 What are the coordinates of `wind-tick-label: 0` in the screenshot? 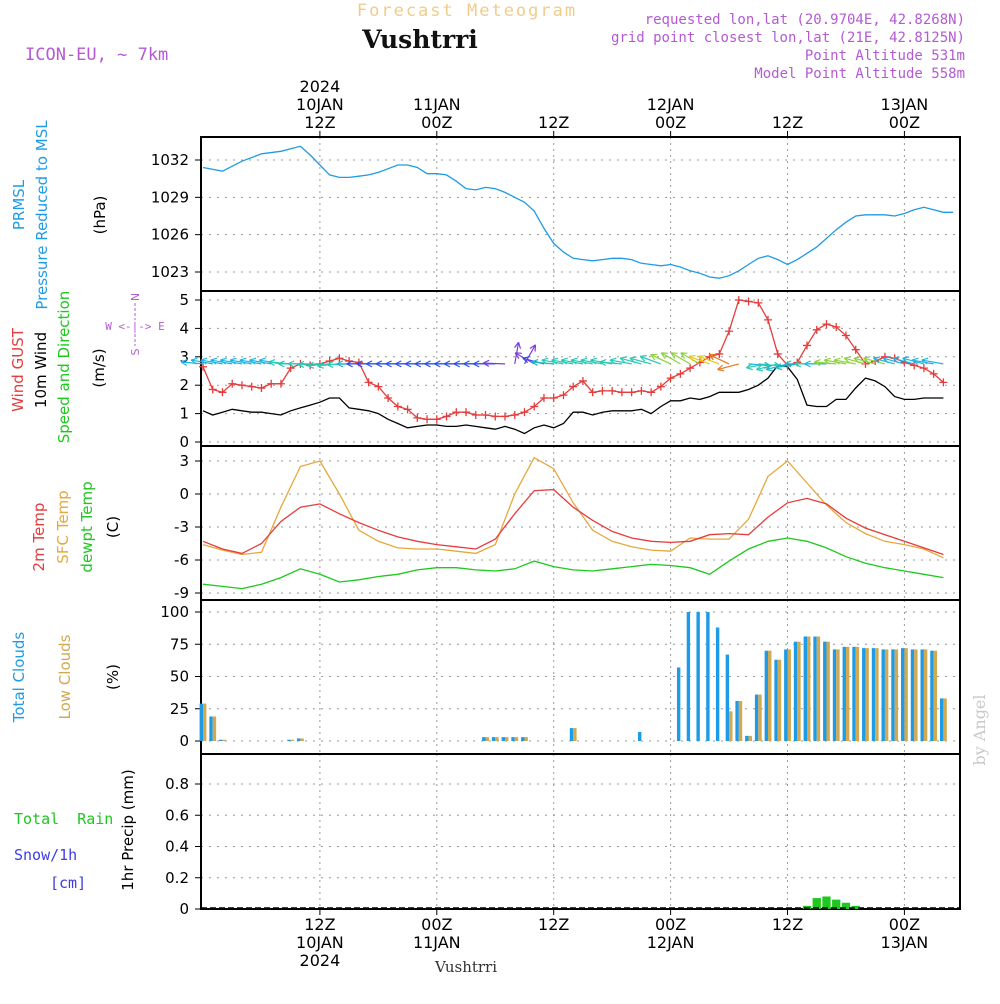 It's located at (184, 442).